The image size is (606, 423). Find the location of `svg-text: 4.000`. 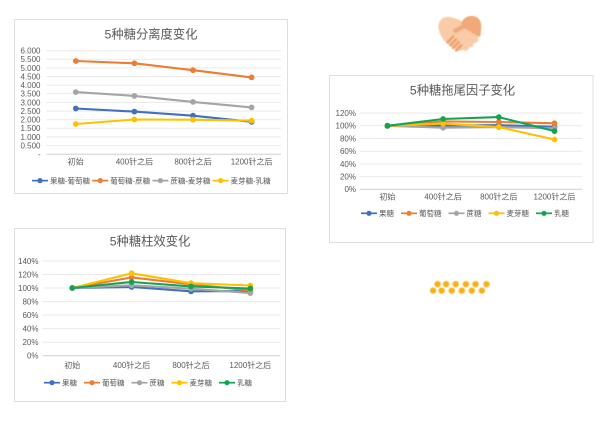

svg-text: 4.000 is located at coordinates (30, 85).